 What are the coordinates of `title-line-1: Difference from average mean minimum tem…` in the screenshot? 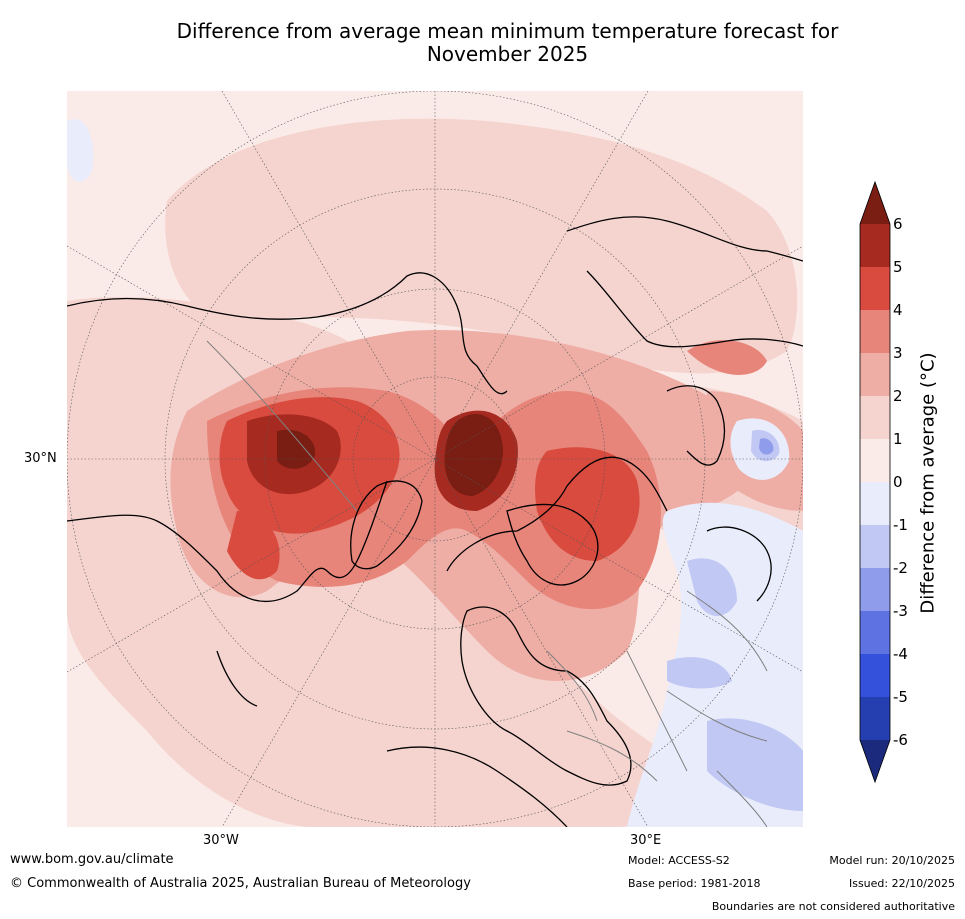 It's located at (507, 31).